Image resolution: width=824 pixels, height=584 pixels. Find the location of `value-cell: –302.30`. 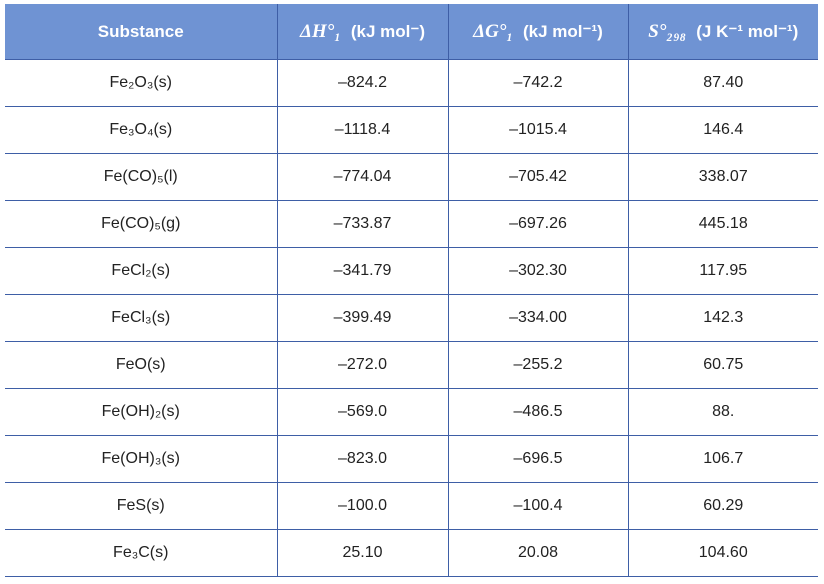

value-cell: –302.30 is located at coordinates (538, 271).